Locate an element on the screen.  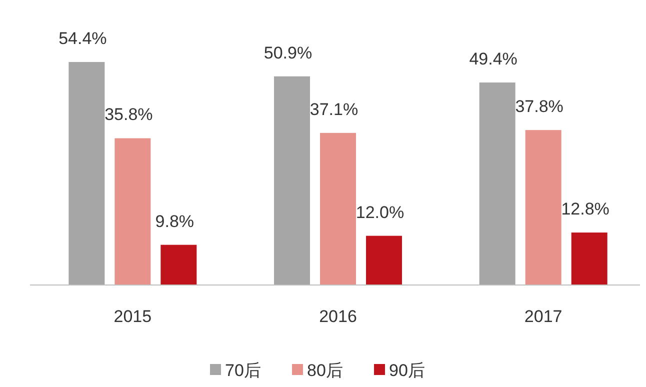
data-label: 54.4% is located at coordinates (82, 38).